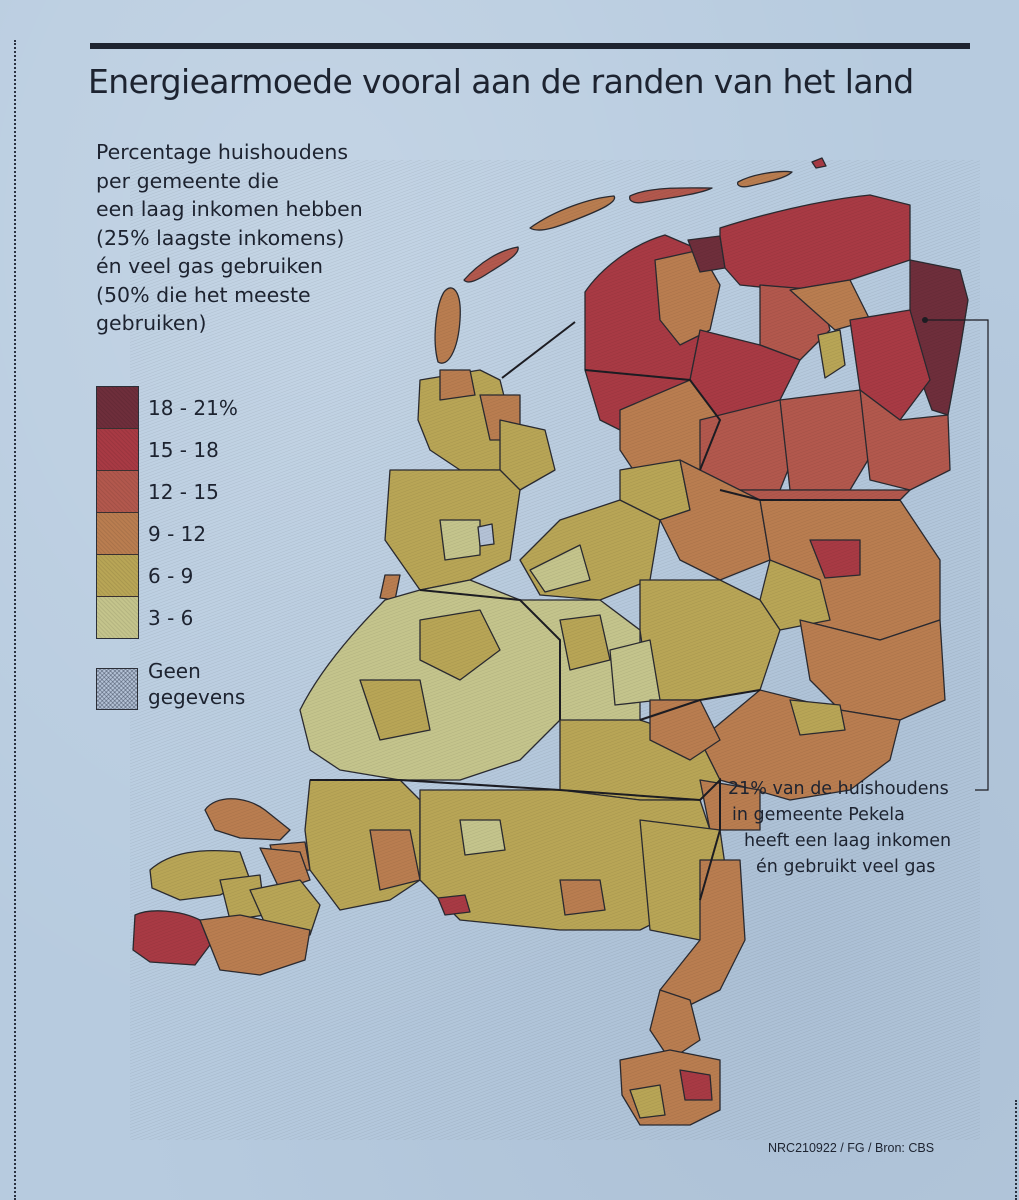 This screenshot has height=1200, width=1019. I want to click on legend-label: 15 - 18, so click(183, 450).